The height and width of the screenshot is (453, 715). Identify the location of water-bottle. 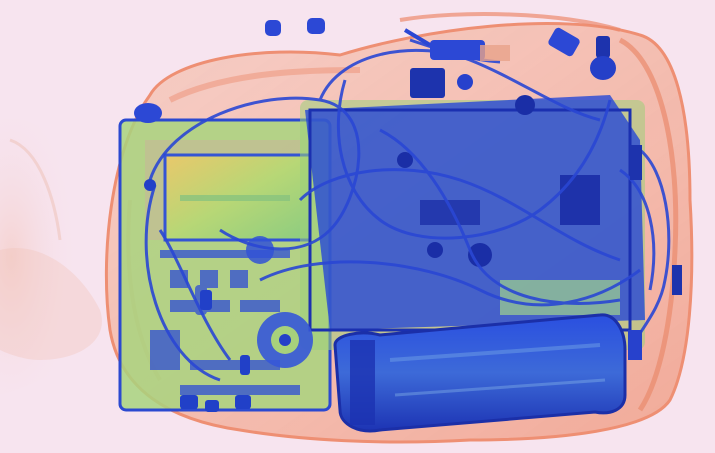
(480, 373).